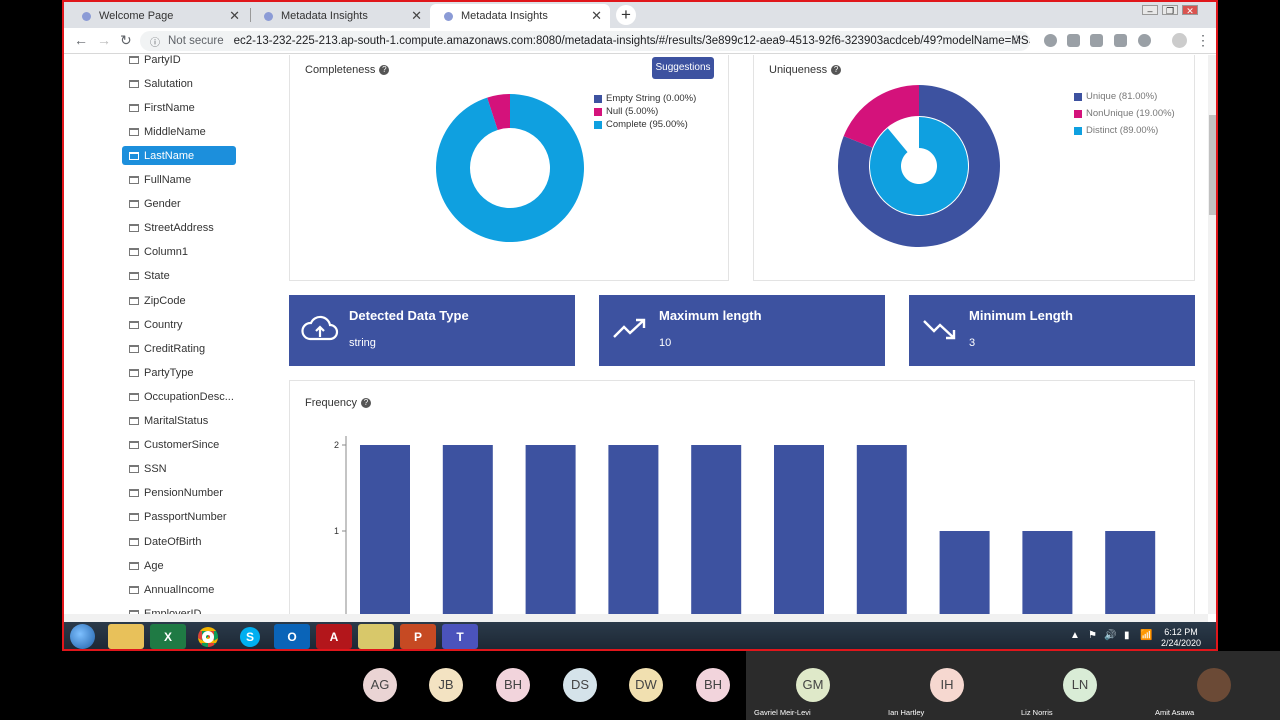  I want to click on excel-icon: X, so click(168, 636).